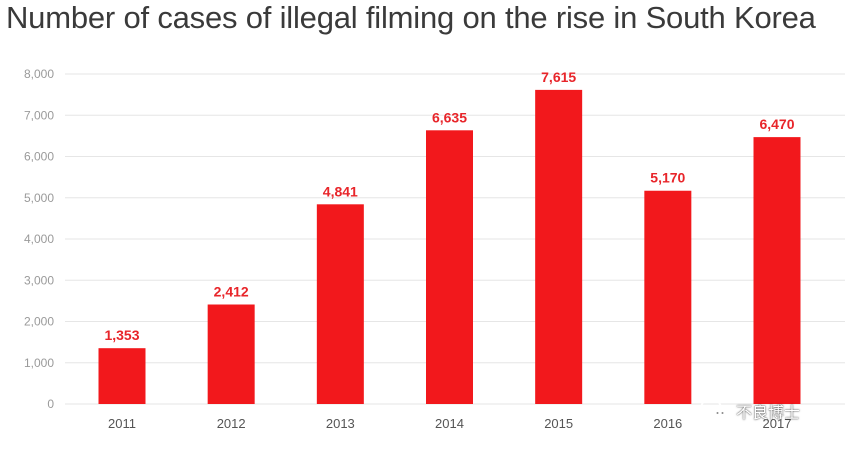 The height and width of the screenshot is (449, 853). Describe the element at coordinates (558, 77) in the screenshot. I see `data-label-2015: 7,615` at that location.